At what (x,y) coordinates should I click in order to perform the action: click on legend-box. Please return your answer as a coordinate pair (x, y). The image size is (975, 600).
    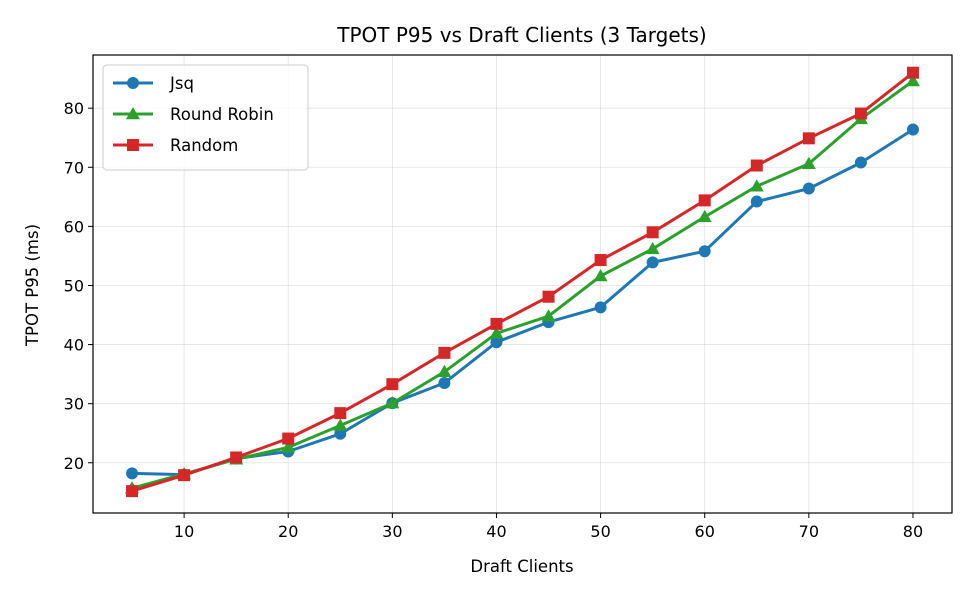
    Looking at the image, I should click on (205, 117).